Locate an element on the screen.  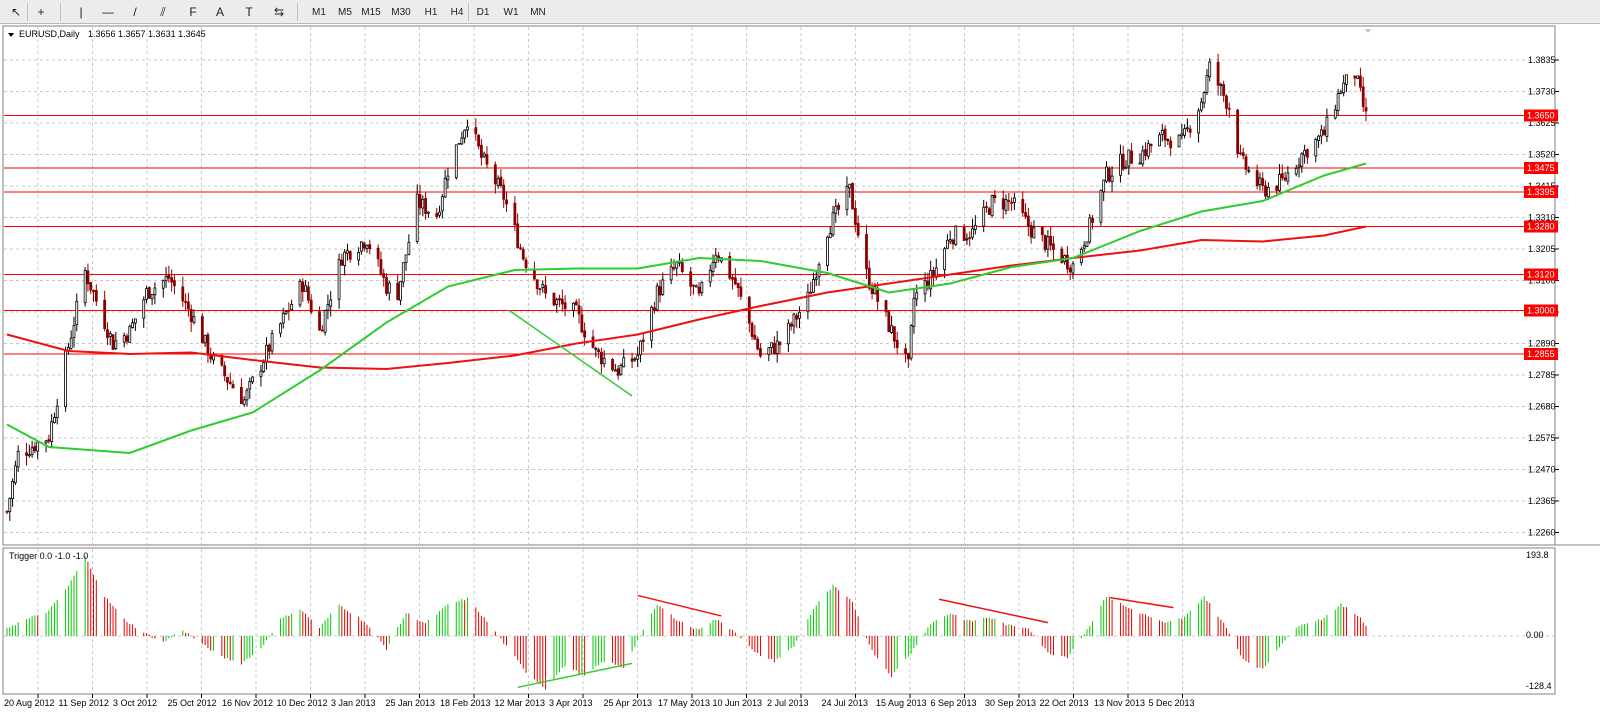
timeframe-button-m1: M1 is located at coordinates (319, 12).